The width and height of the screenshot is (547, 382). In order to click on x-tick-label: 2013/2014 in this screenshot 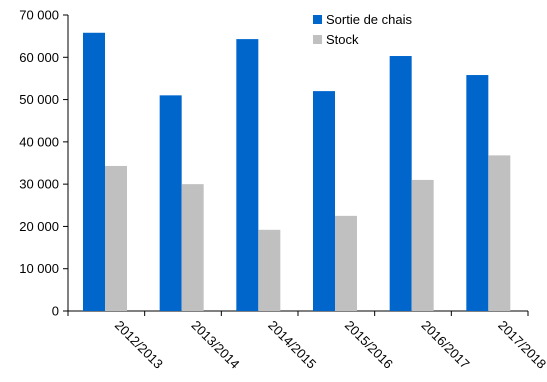, I will do `click(216, 345)`.